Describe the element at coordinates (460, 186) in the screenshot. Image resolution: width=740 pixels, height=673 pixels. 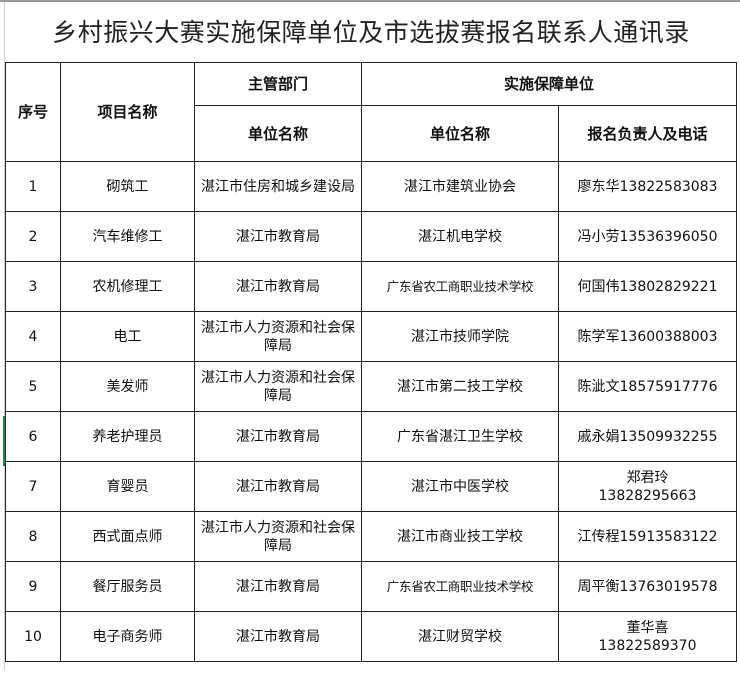
I see `cell-implementer: 湛江市建筑业协会` at that location.